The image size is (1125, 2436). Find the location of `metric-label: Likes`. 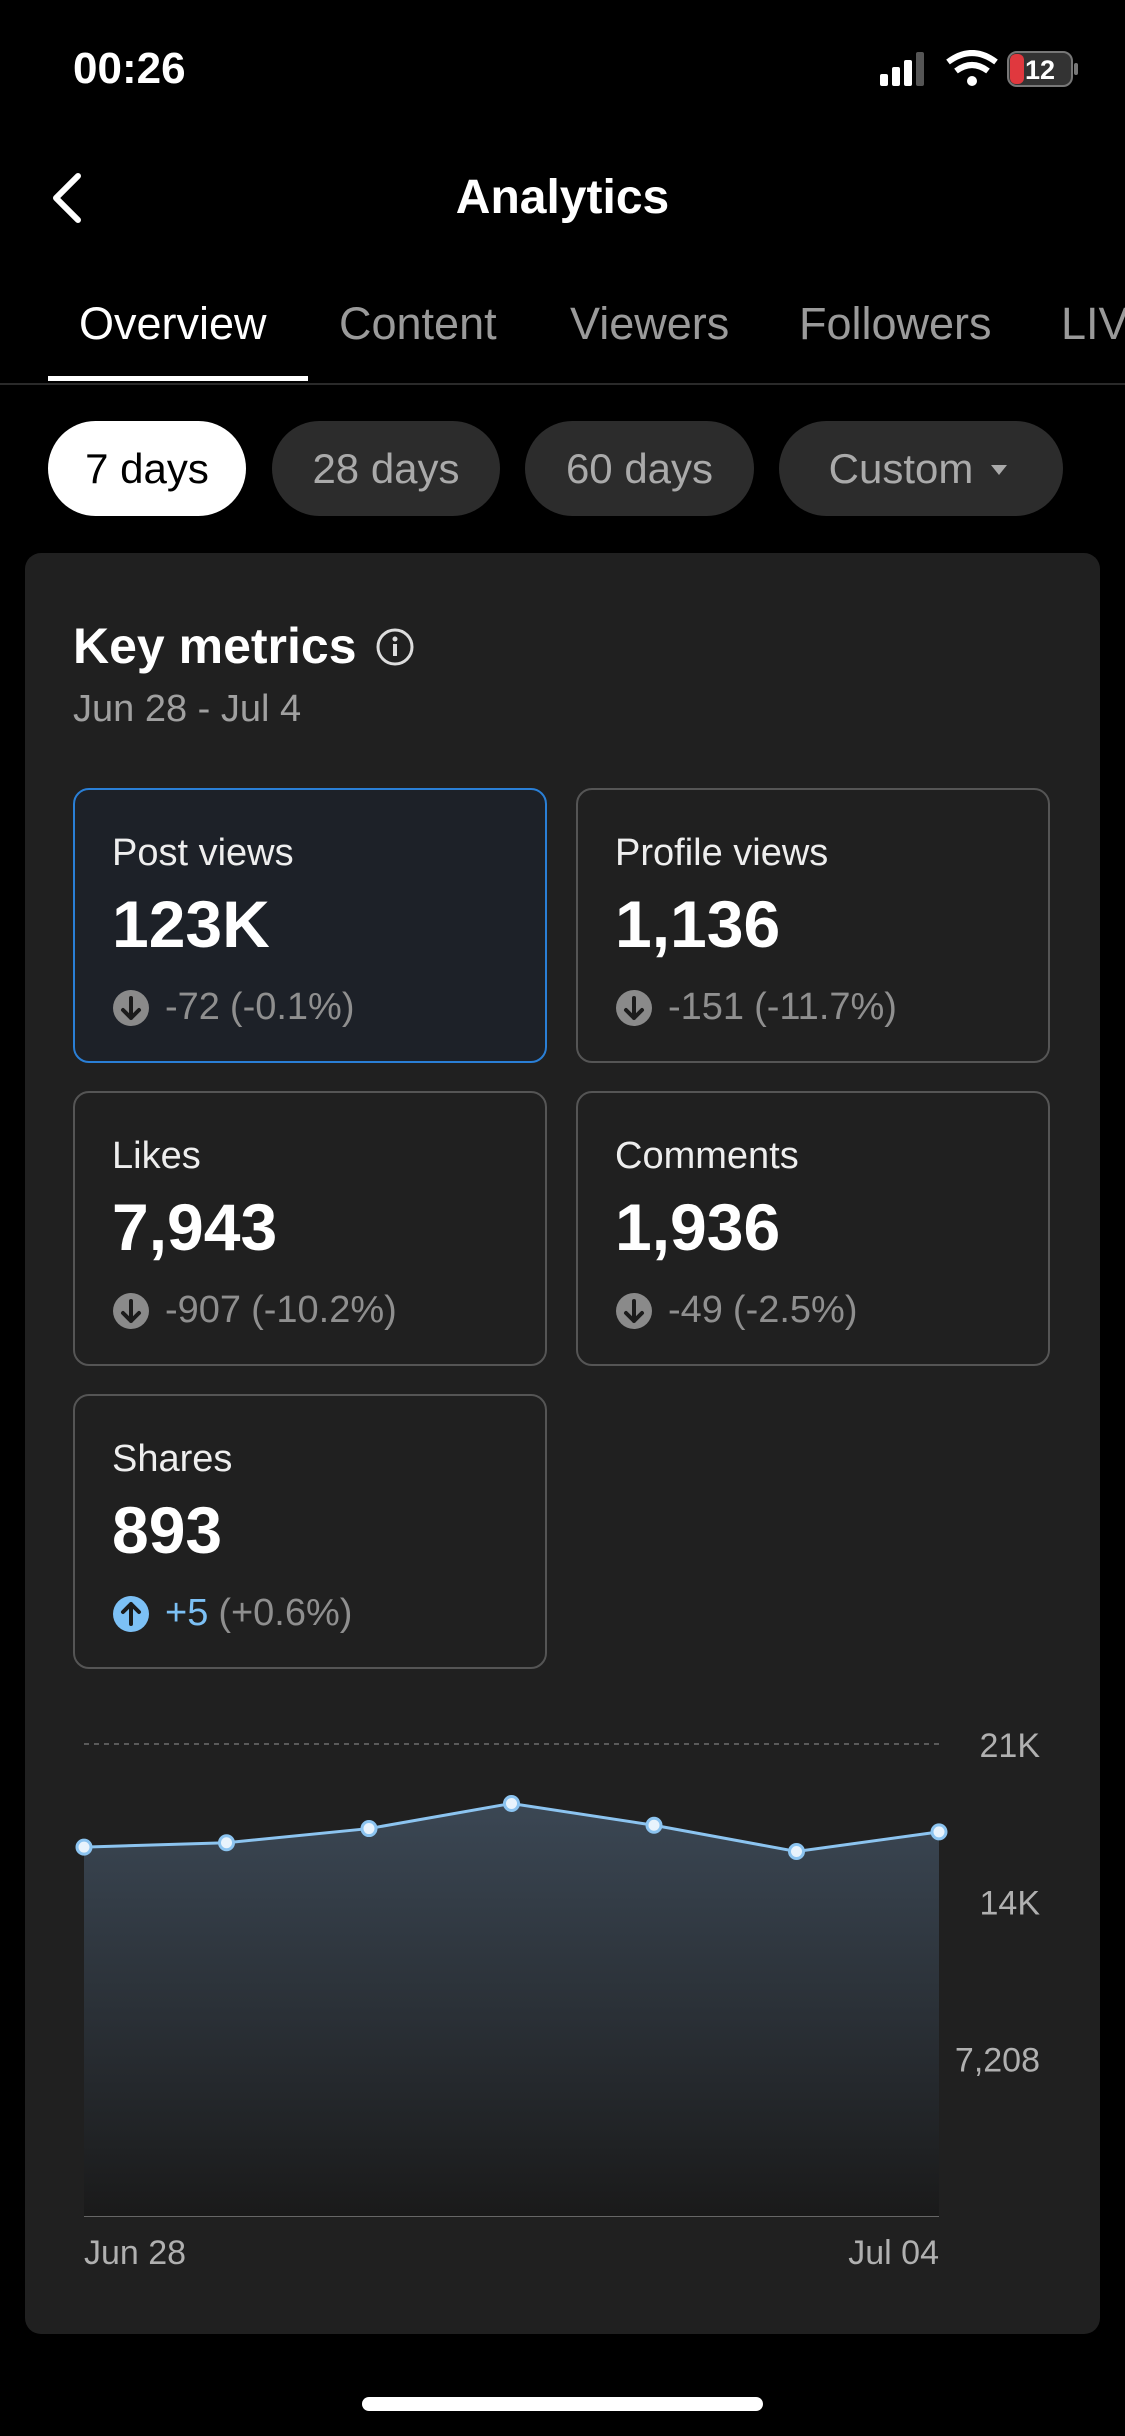

metric-label: Likes is located at coordinates (156, 1156).